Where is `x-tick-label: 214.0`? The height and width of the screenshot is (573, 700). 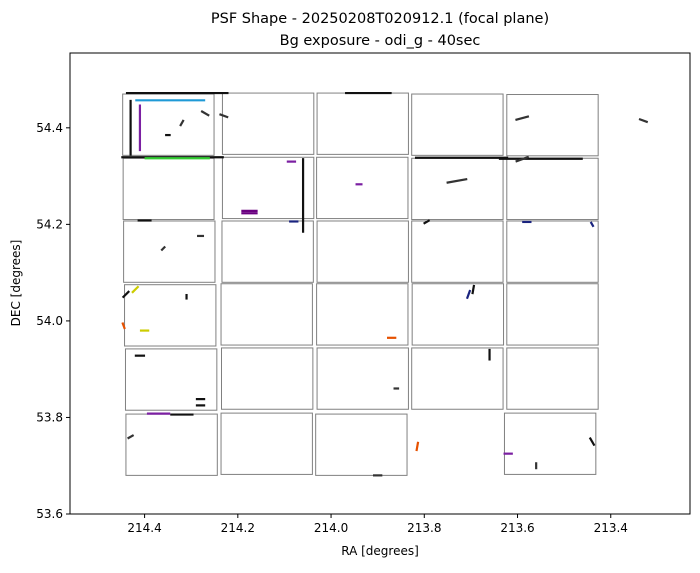
x-tick-label: 214.0 is located at coordinates (331, 528).